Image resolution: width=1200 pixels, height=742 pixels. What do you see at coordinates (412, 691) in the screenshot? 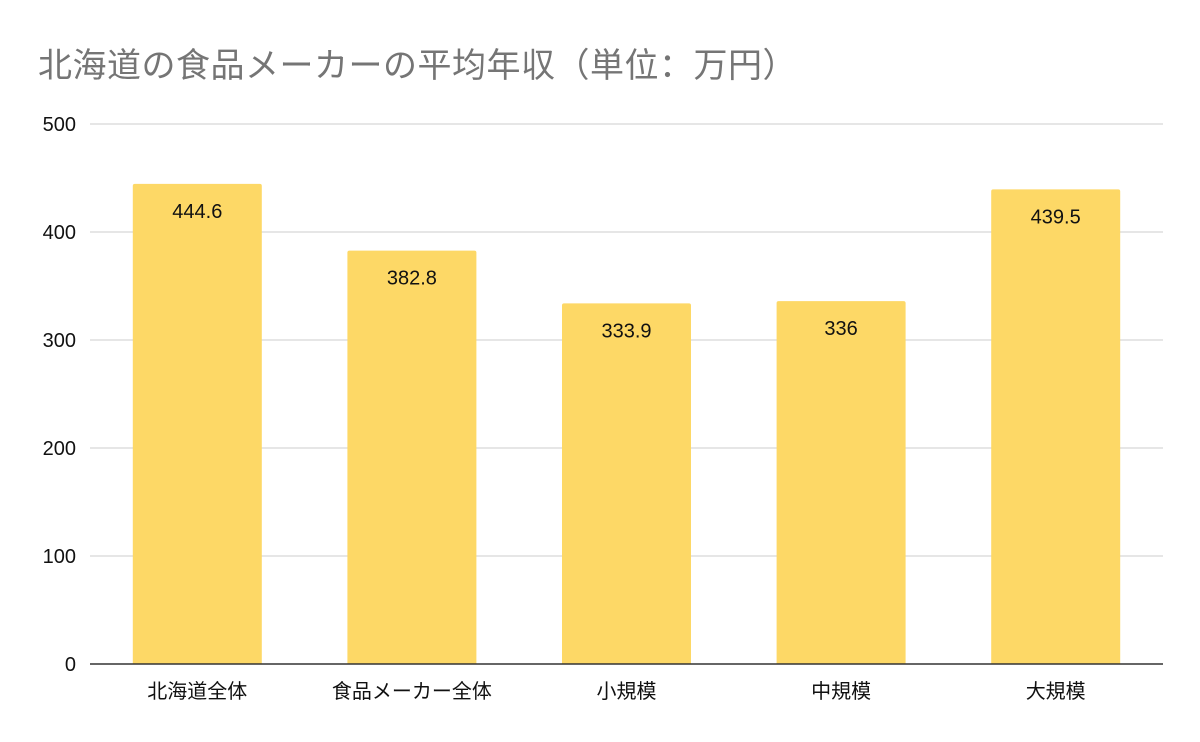
I see `x-category-label: 食品メーカー全体` at bounding box center [412, 691].